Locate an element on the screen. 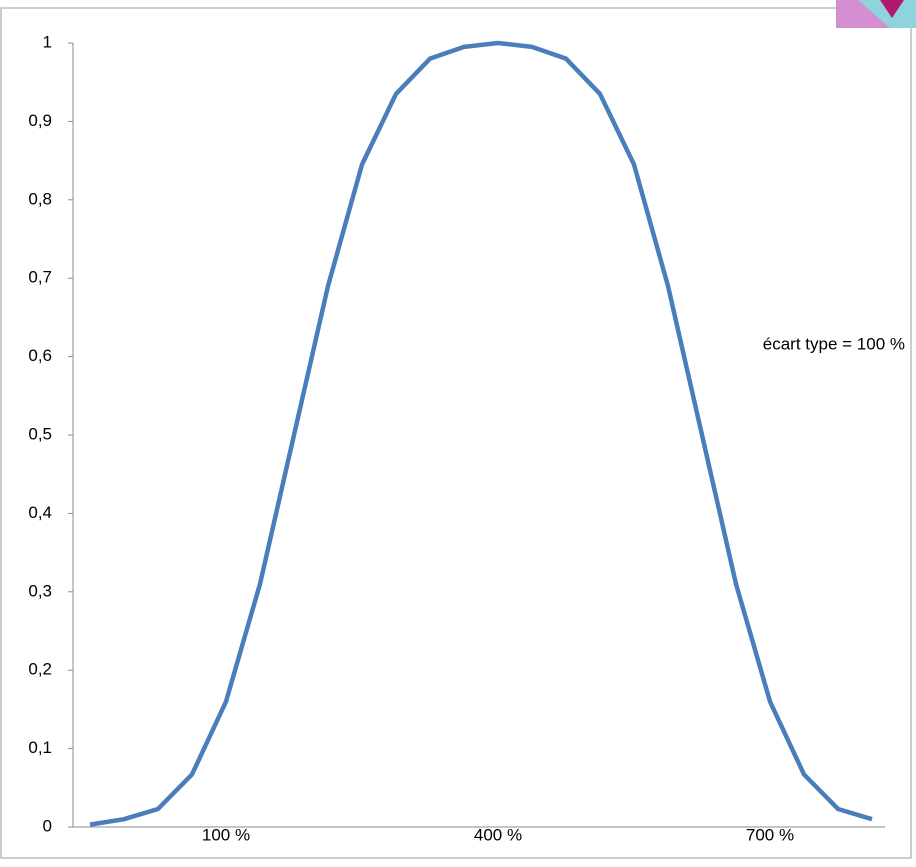 The height and width of the screenshot is (867, 916). y-tick-label: 0,3 is located at coordinates (40, 590).